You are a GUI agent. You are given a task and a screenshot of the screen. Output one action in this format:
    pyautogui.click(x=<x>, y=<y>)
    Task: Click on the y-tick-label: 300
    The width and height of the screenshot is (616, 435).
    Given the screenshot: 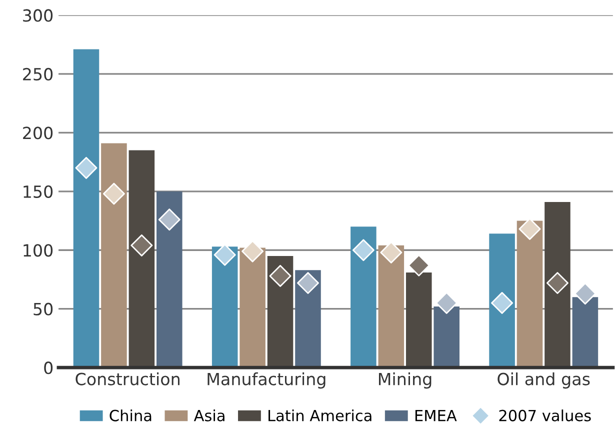 What is the action you would take?
    pyautogui.click(x=38, y=15)
    